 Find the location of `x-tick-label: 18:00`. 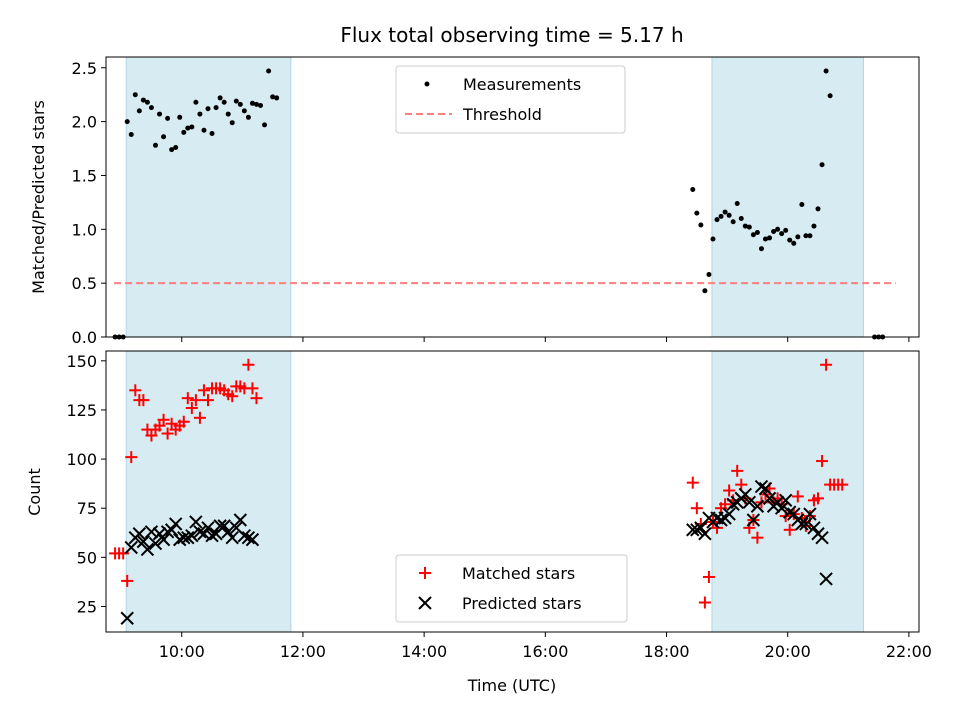

x-tick-label: 18:00 is located at coordinates (666, 651).